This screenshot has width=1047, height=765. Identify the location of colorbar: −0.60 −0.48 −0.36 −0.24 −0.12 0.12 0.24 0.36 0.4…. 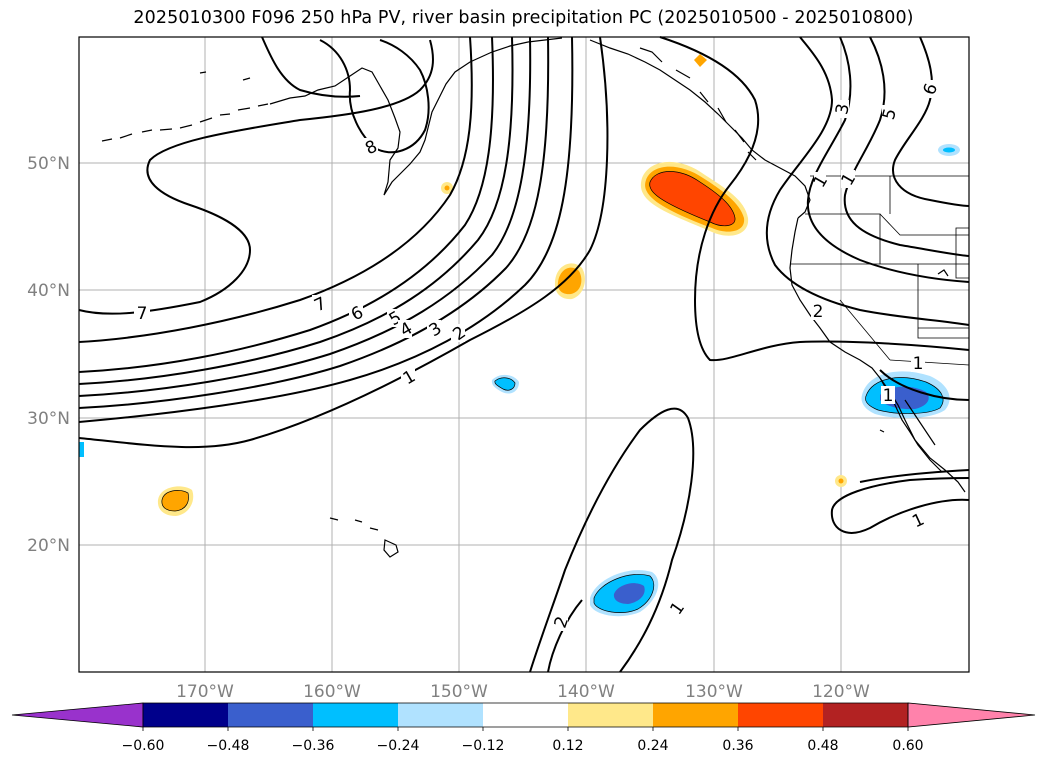
(523, 728).